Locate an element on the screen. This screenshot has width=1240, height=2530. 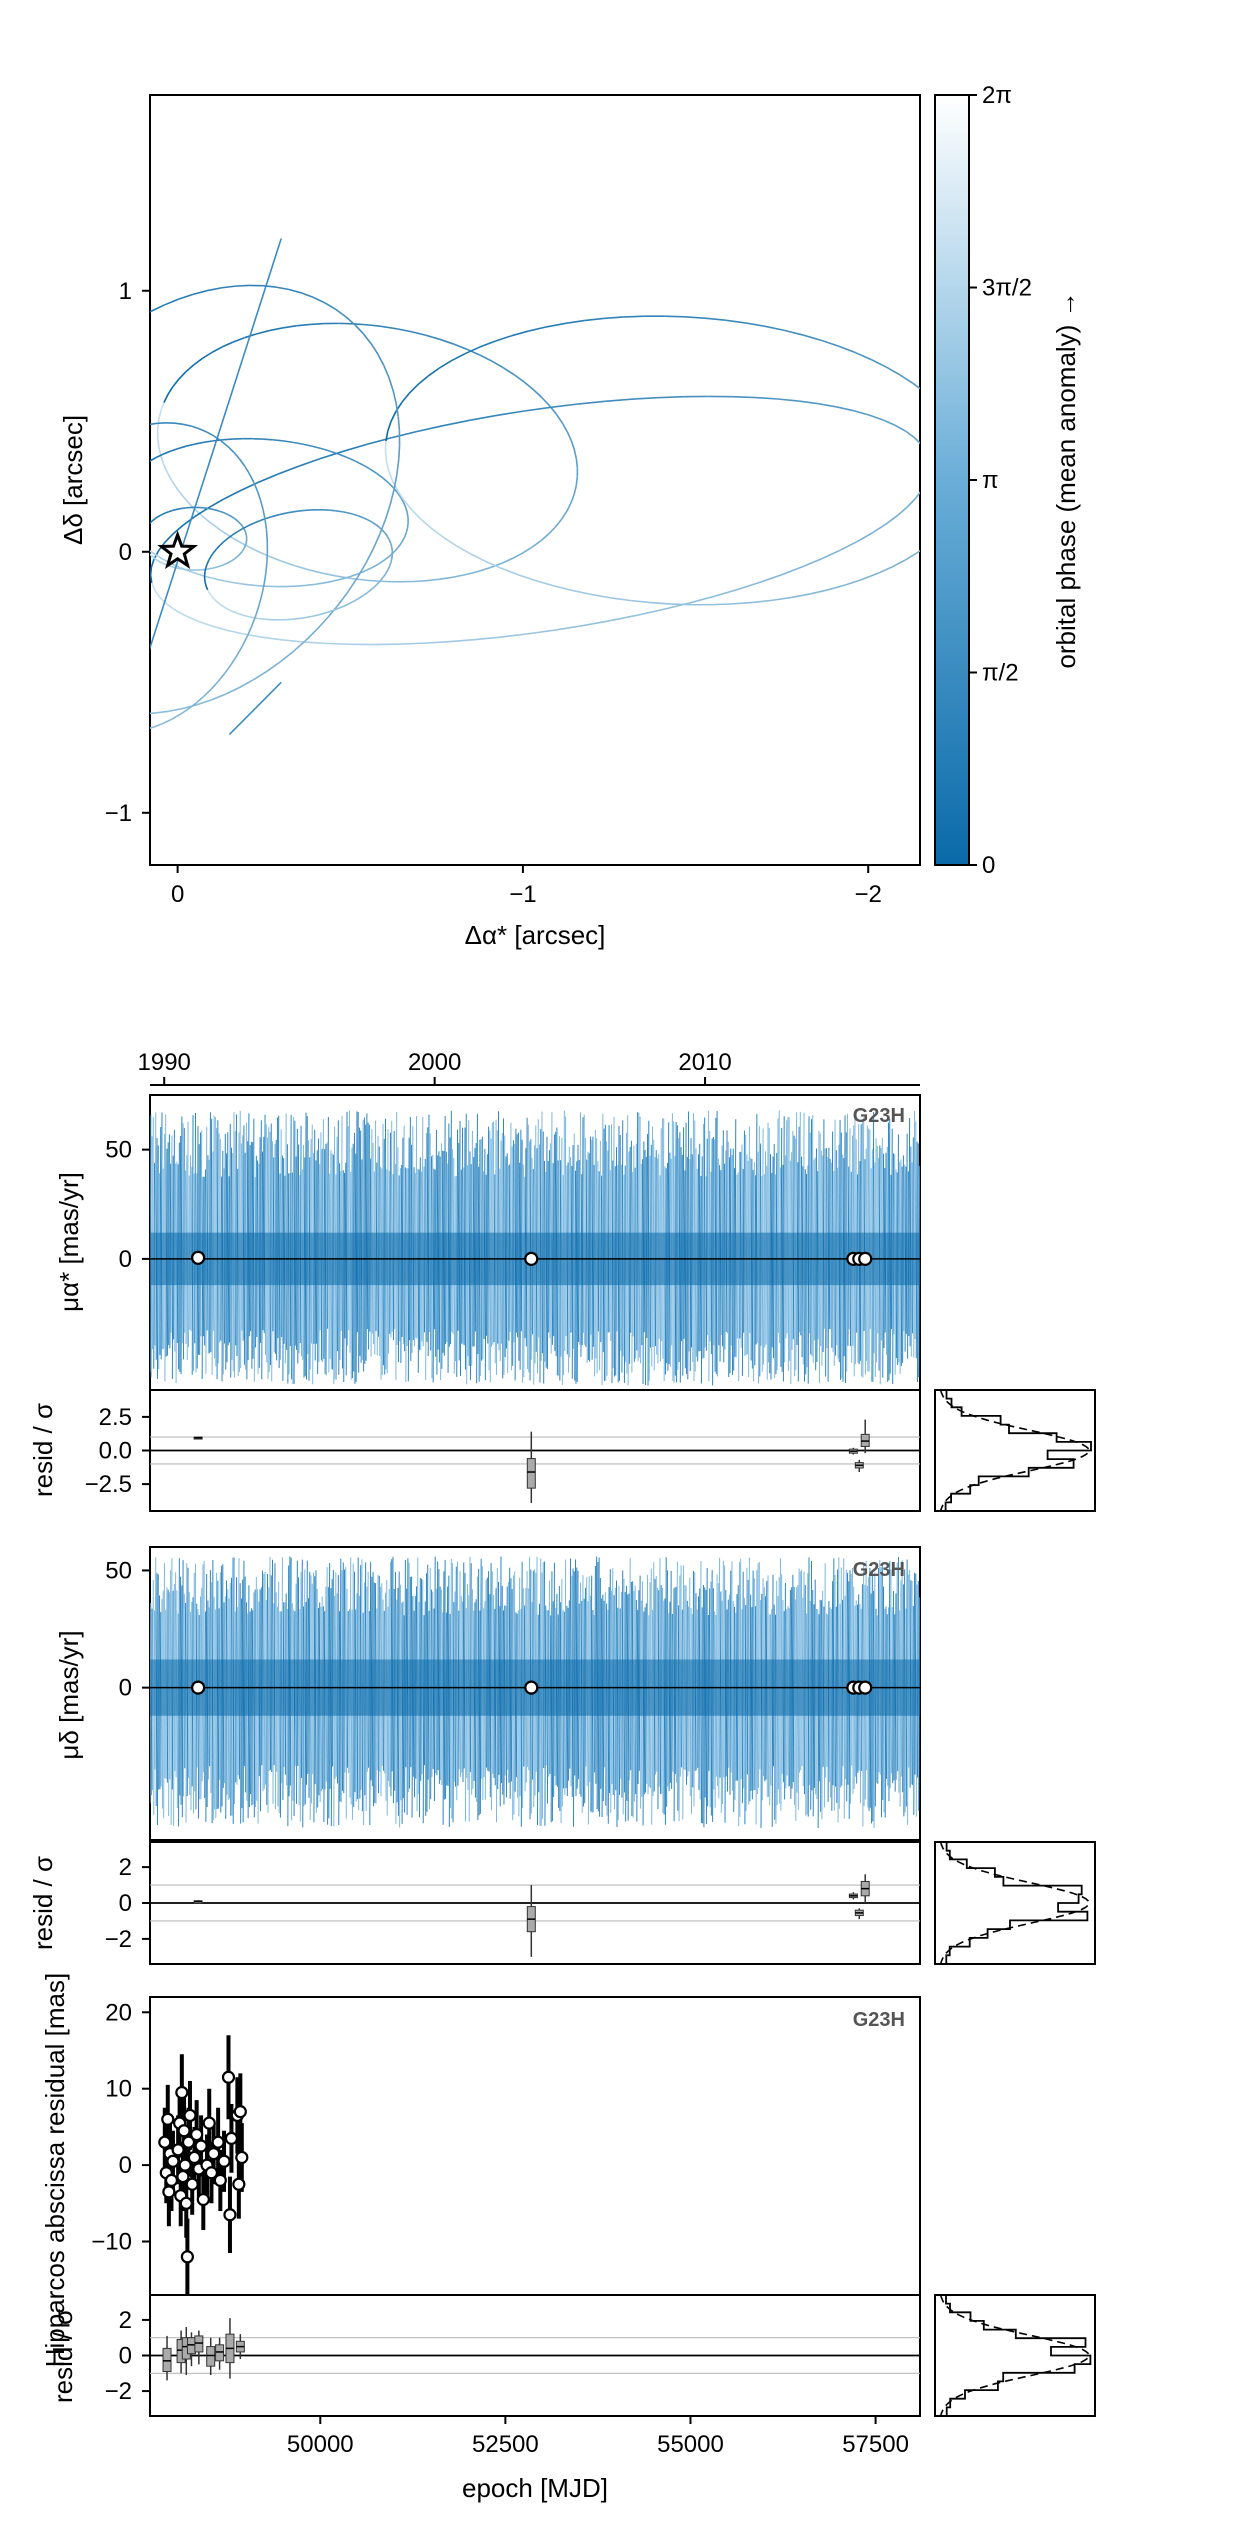
pm-ra-y-ticks: 0 50 is located at coordinates (127, 1205).